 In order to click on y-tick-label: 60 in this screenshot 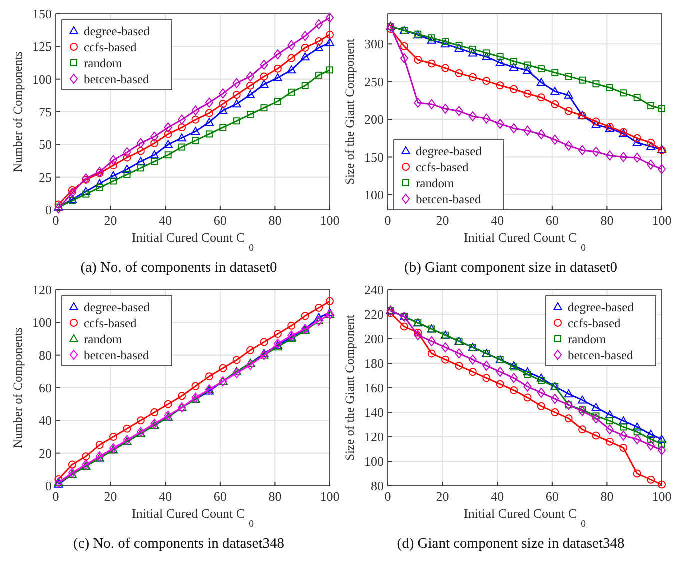, I will do `click(45, 388)`.